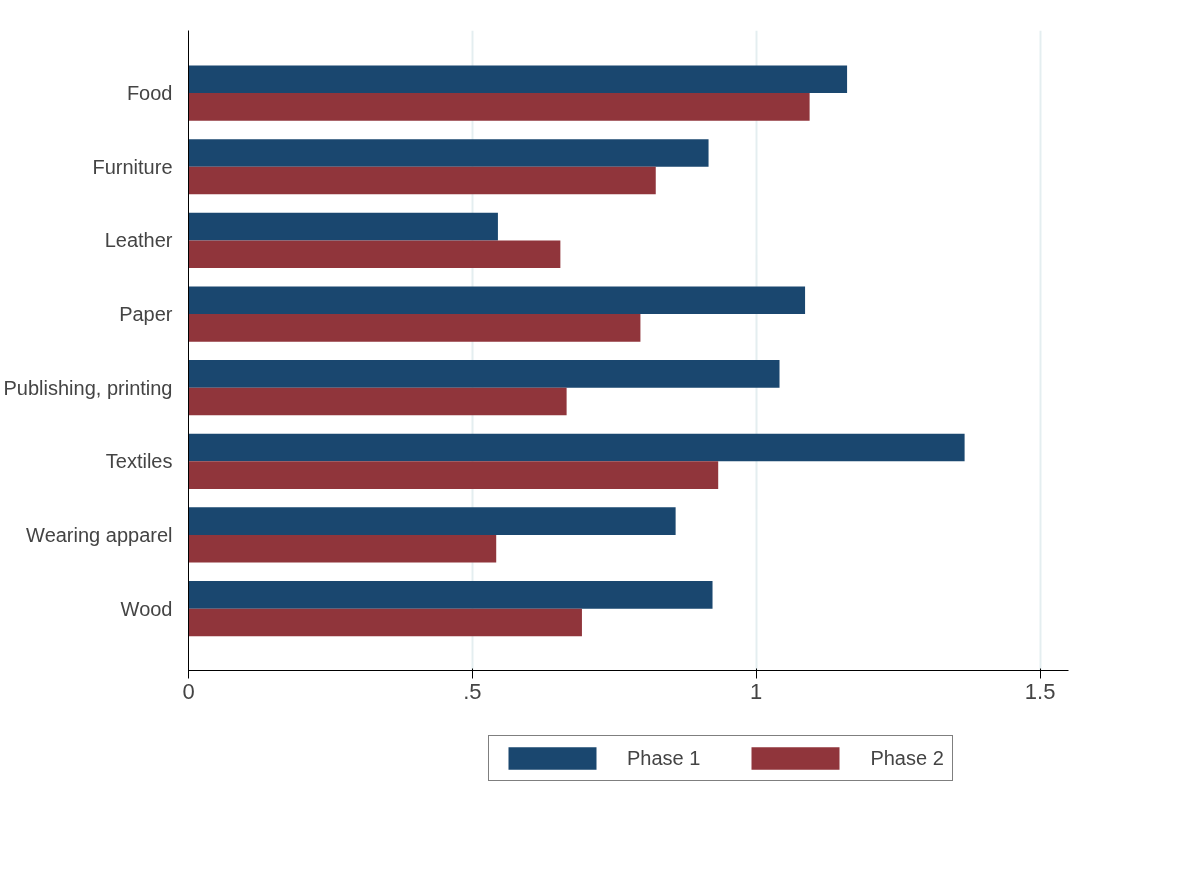  I want to click on y-tick-label: Paper, so click(146, 314).